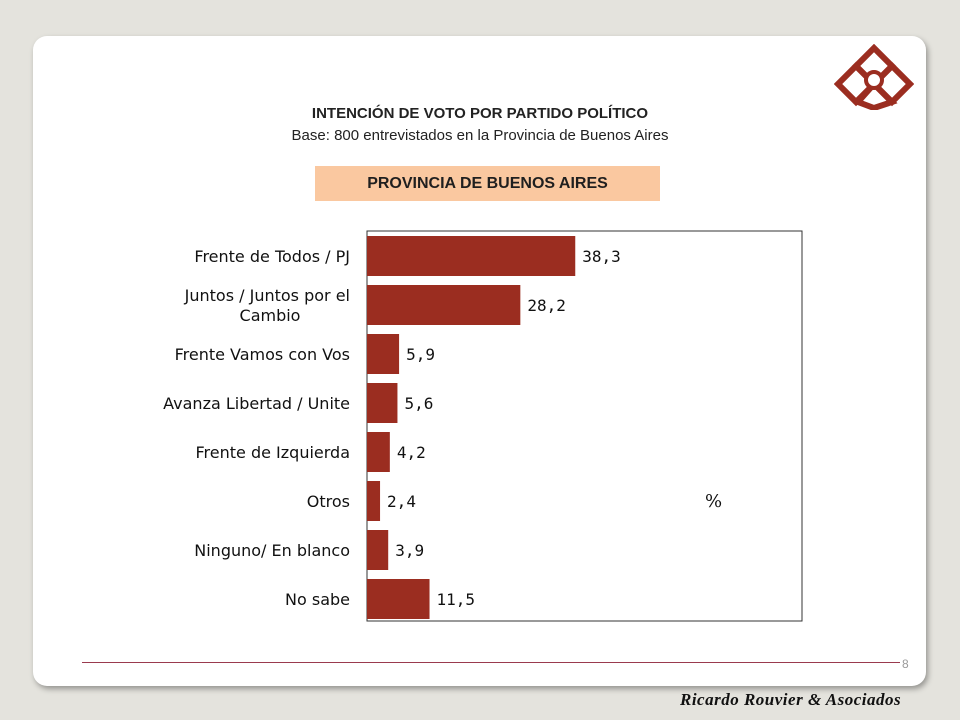 This screenshot has height=720, width=960. What do you see at coordinates (317, 599) in the screenshot?
I see `category-label-7: No sabe` at bounding box center [317, 599].